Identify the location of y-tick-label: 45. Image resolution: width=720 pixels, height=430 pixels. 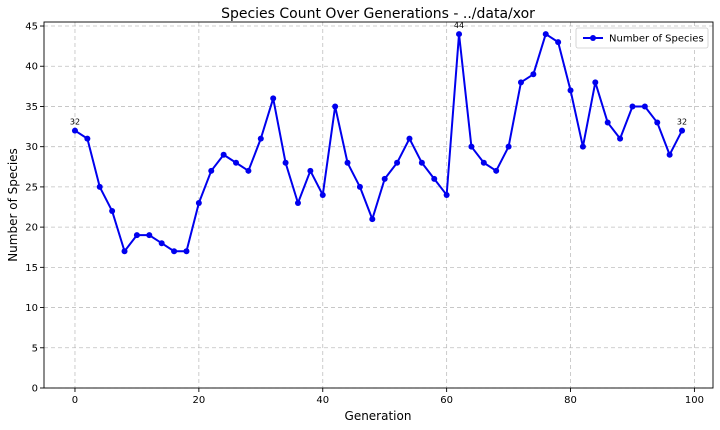
(31, 27).